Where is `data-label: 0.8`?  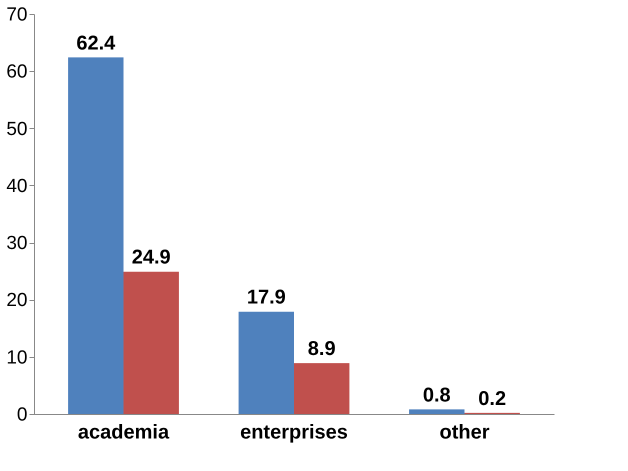 data-label: 0.8 is located at coordinates (436, 395).